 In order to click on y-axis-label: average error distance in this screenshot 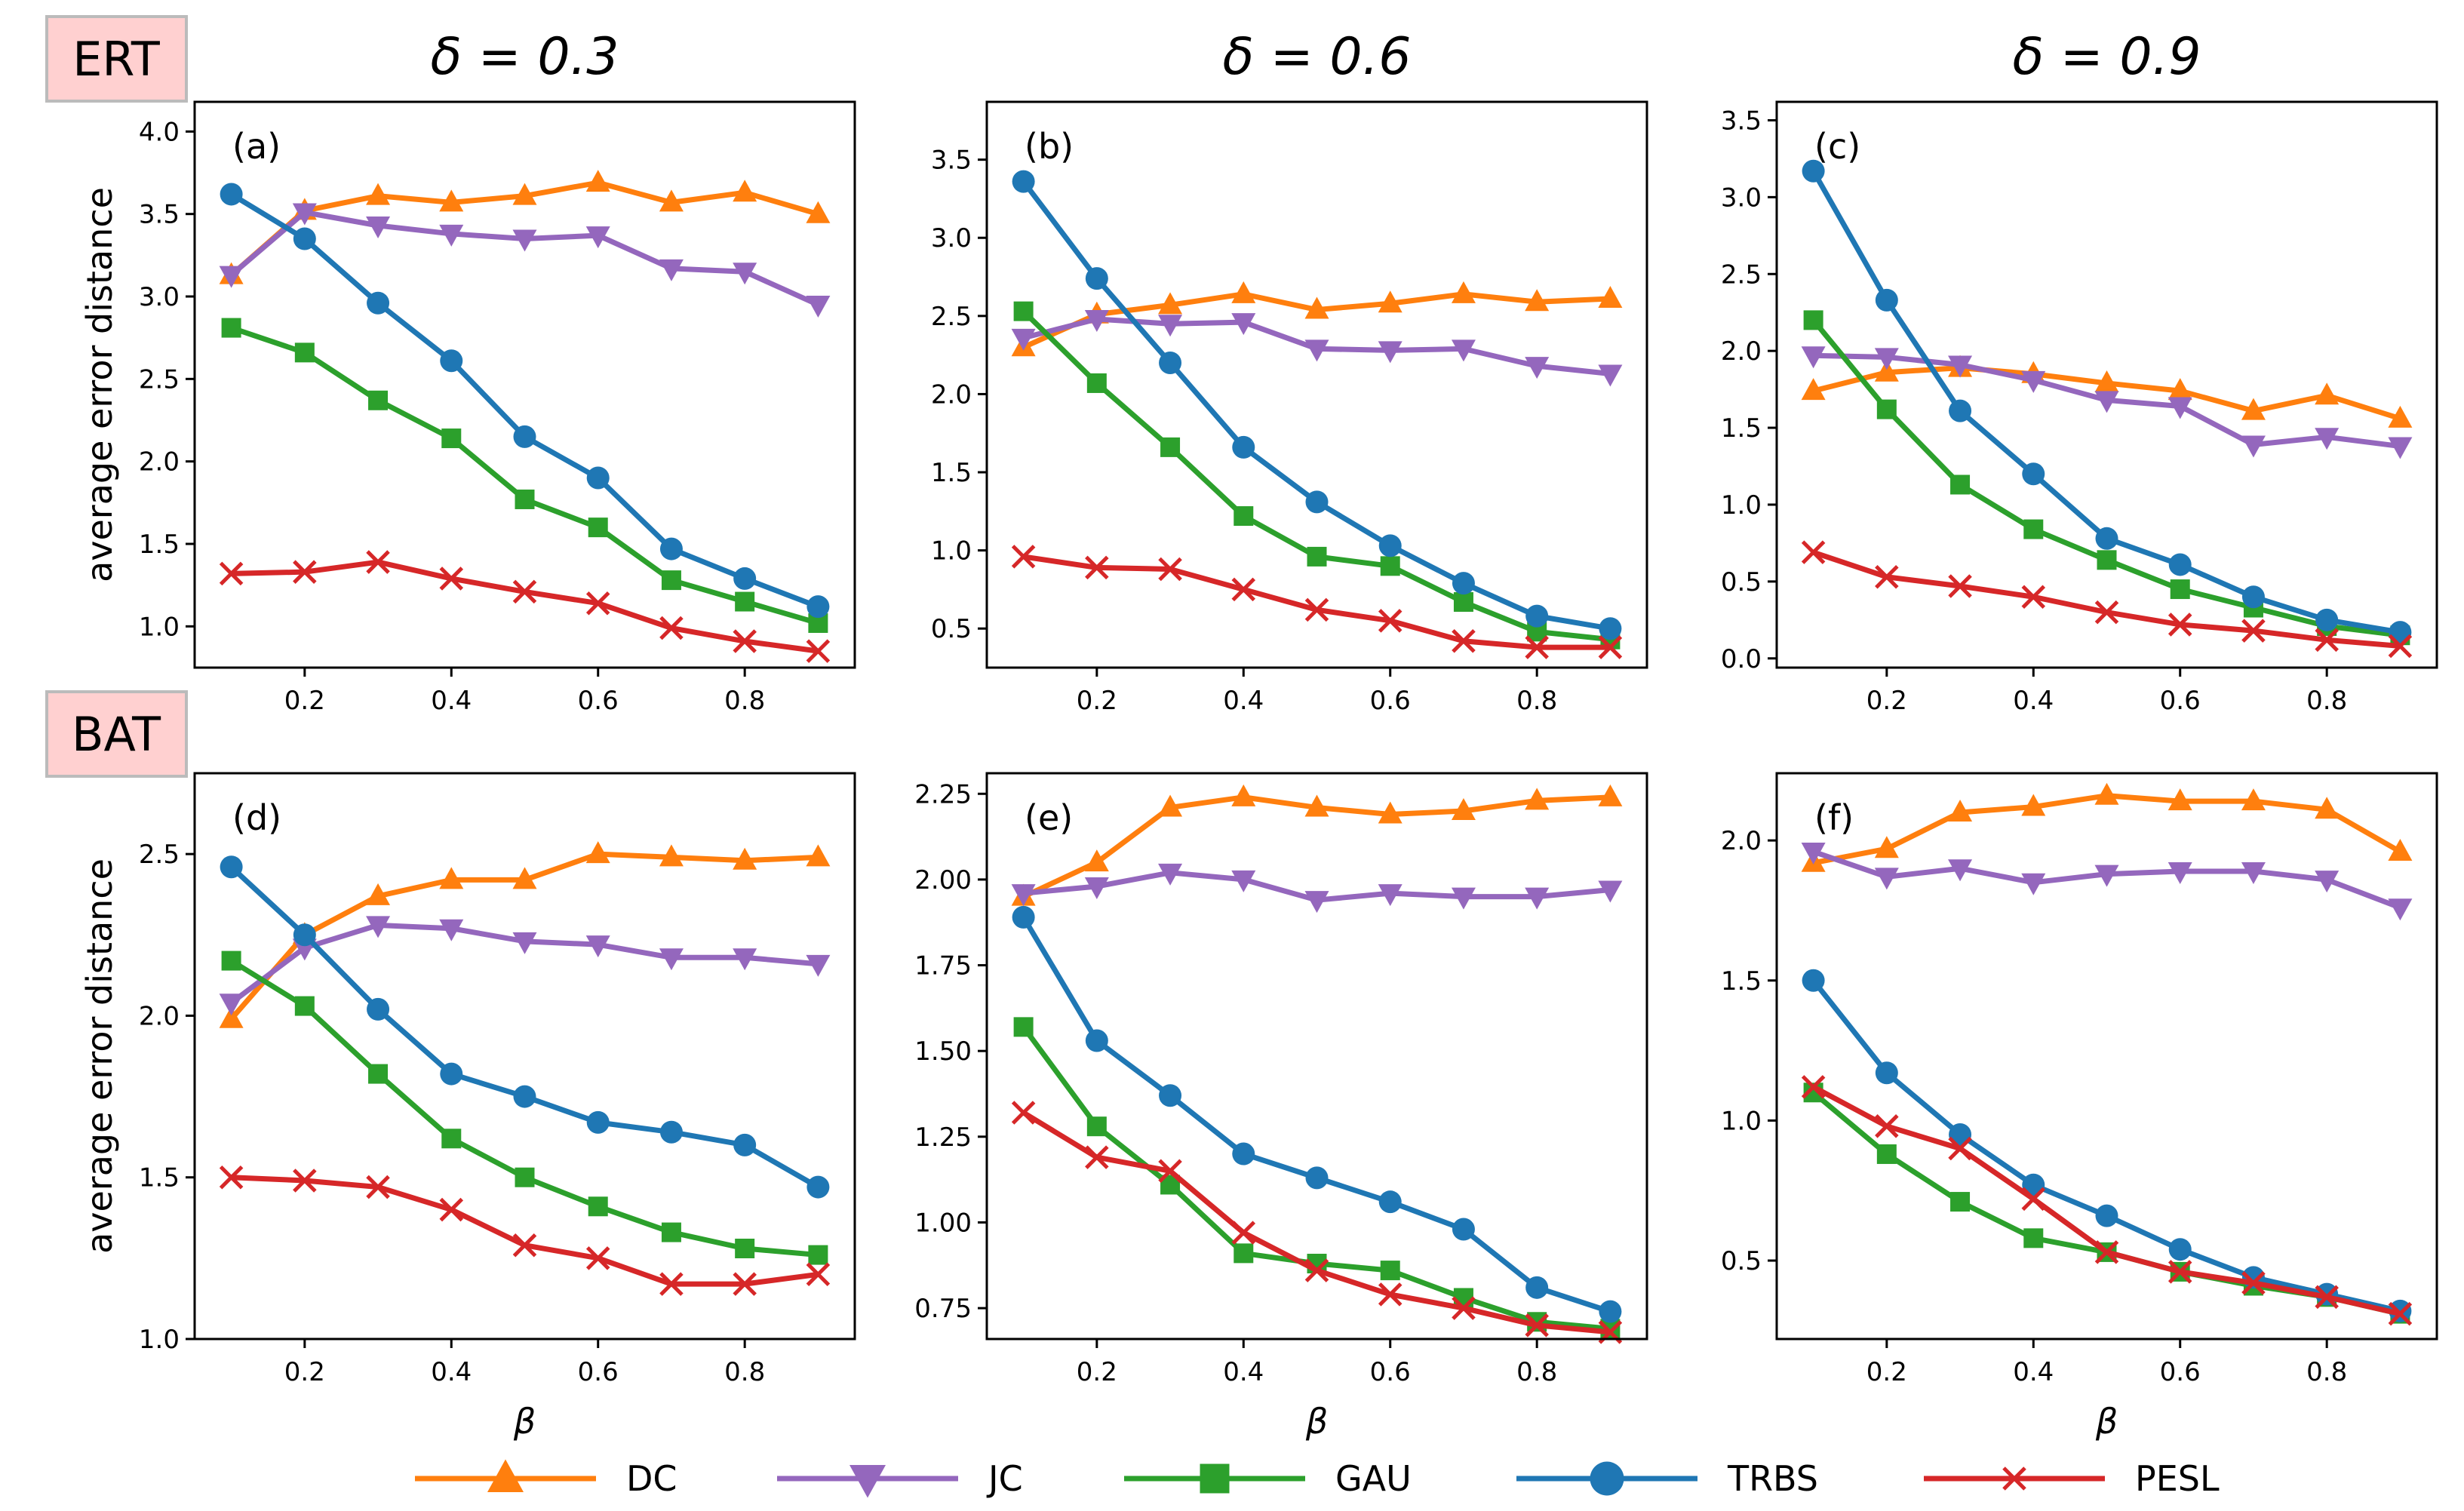, I will do `click(99, 1056)`.